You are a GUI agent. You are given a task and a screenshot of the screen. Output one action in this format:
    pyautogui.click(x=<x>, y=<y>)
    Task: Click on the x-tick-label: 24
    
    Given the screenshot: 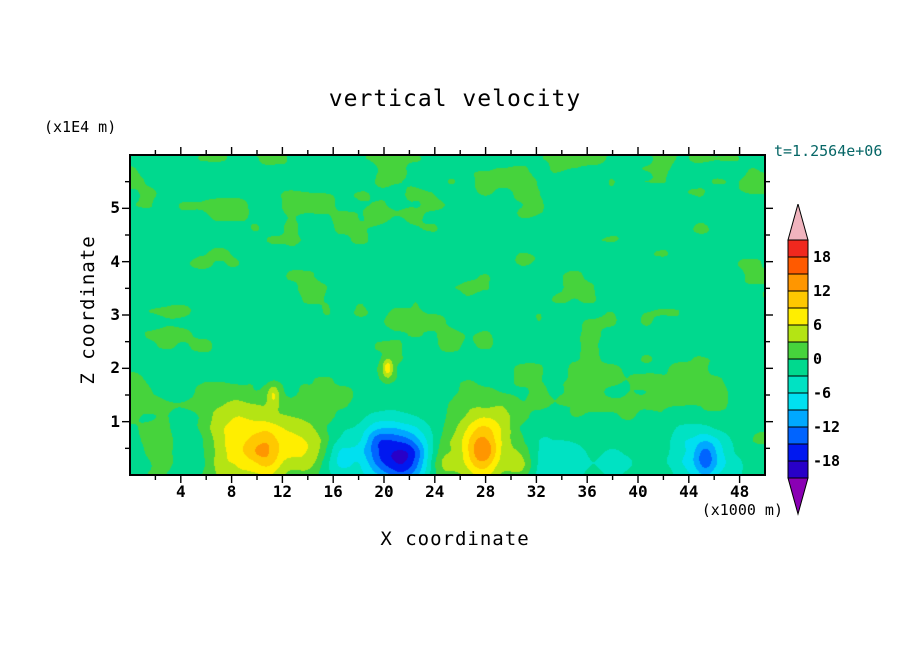 What is the action you would take?
    pyautogui.click(x=435, y=491)
    